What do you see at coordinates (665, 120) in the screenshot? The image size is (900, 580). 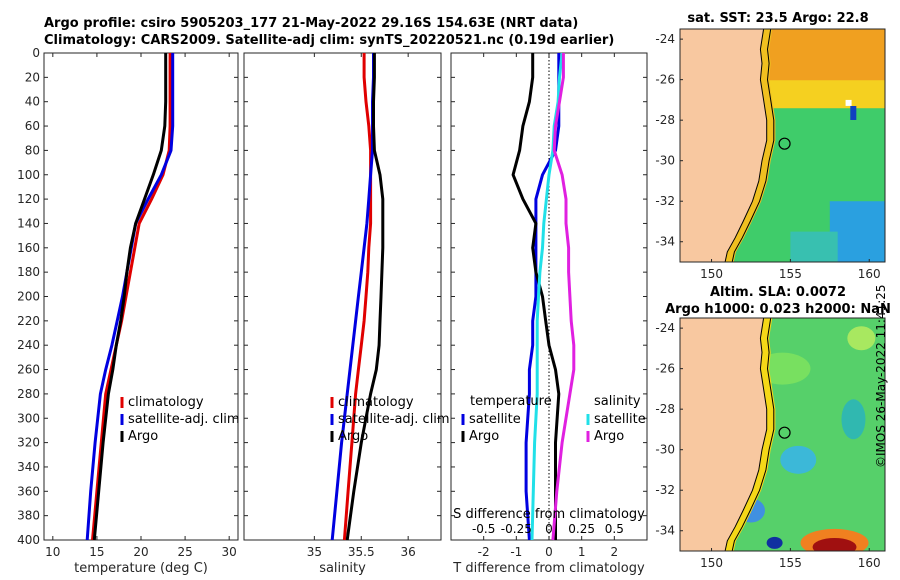 I see `y-tick-label: -28` at bounding box center [665, 120].